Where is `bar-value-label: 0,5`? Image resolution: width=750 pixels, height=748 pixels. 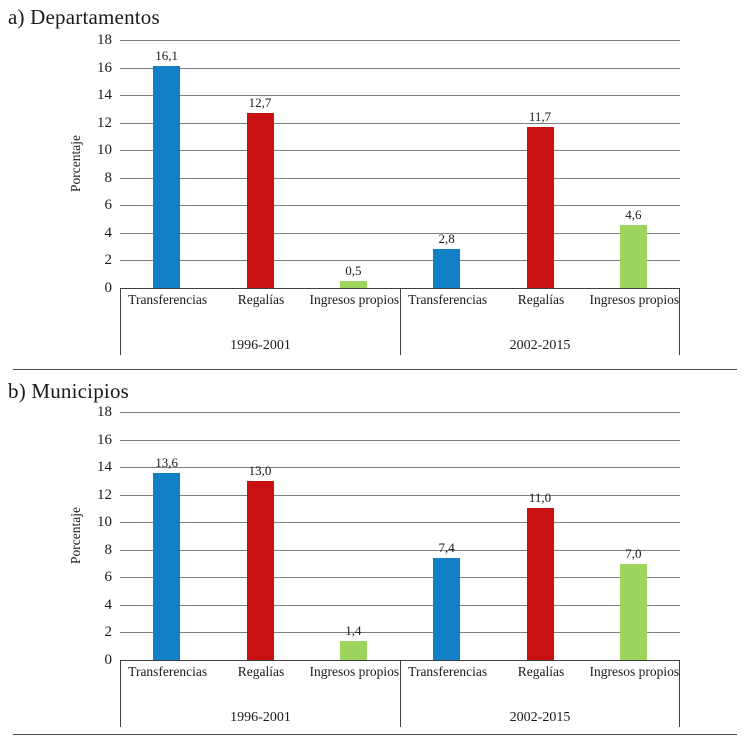 bar-value-label: 0,5 is located at coordinates (353, 271).